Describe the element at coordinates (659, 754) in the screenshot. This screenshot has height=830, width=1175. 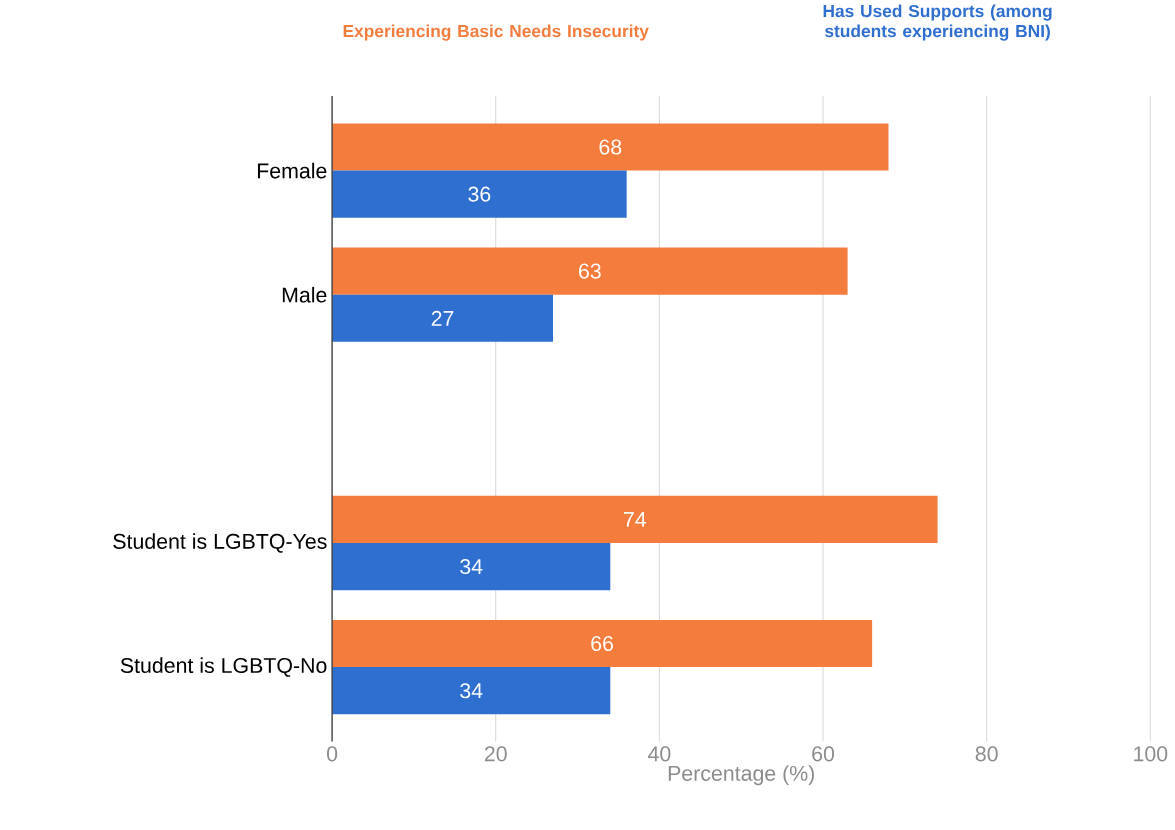
I see `x-tick-label: 40` at that location.